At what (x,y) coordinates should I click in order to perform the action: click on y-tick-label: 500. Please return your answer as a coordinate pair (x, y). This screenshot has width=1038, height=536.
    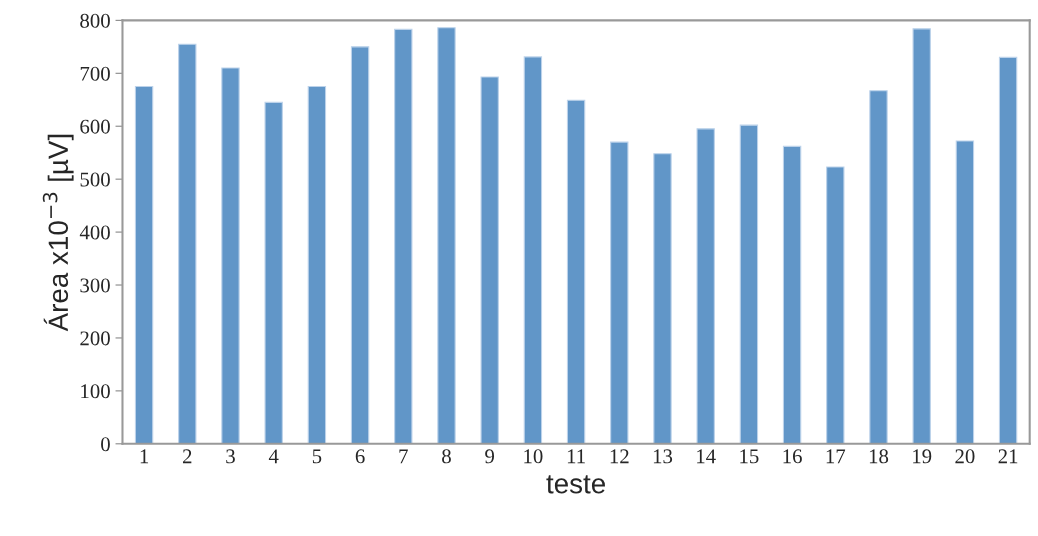
    Looking at the image, I should click on (95, 179).